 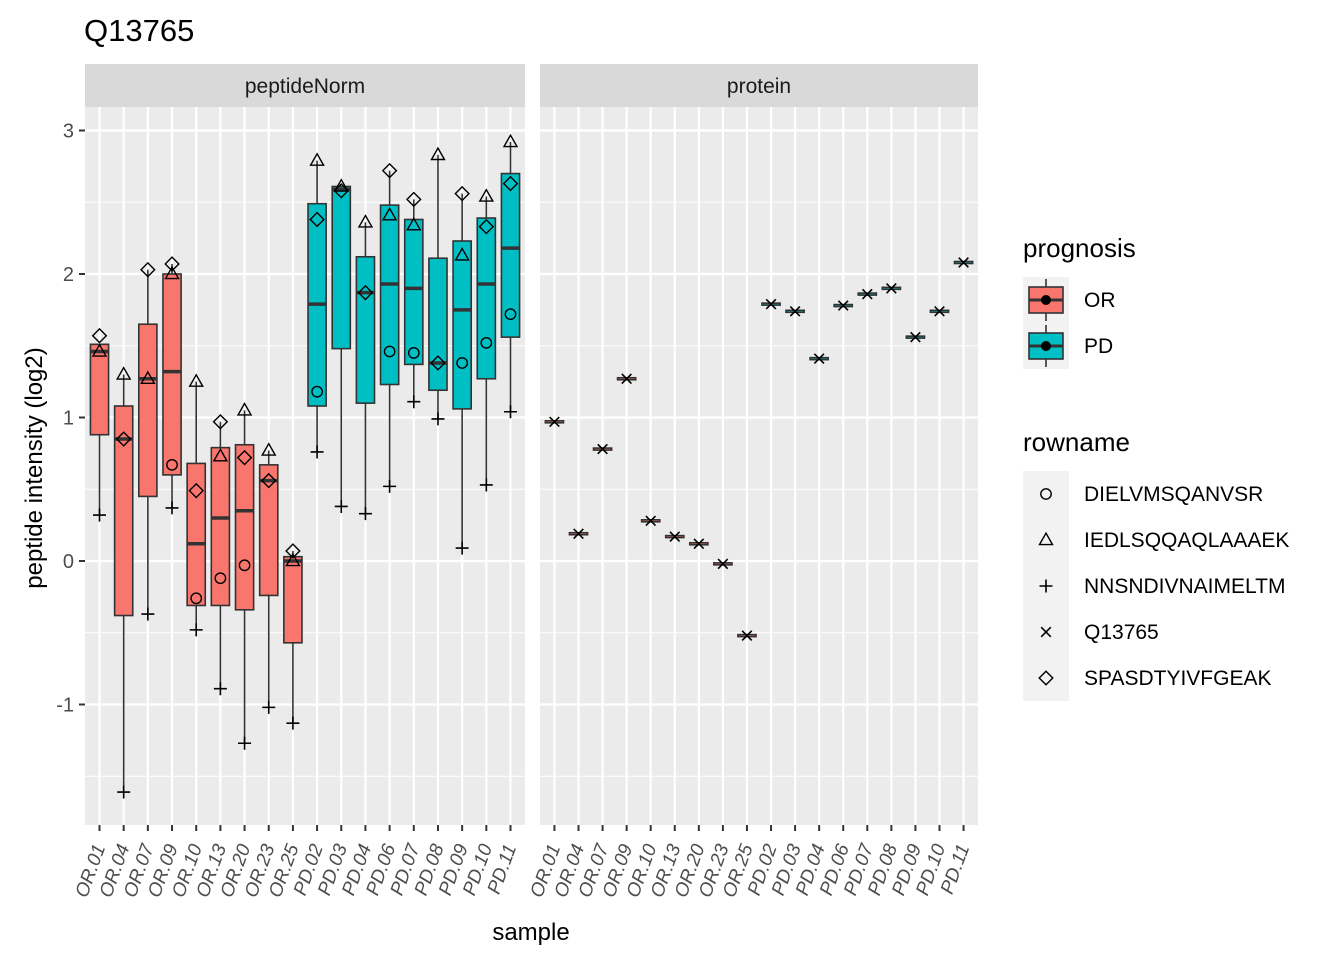 What do you see at coordinates (759, 449) in the screenshot?
I see `series-Q13765` at bounding box center [759, 449].